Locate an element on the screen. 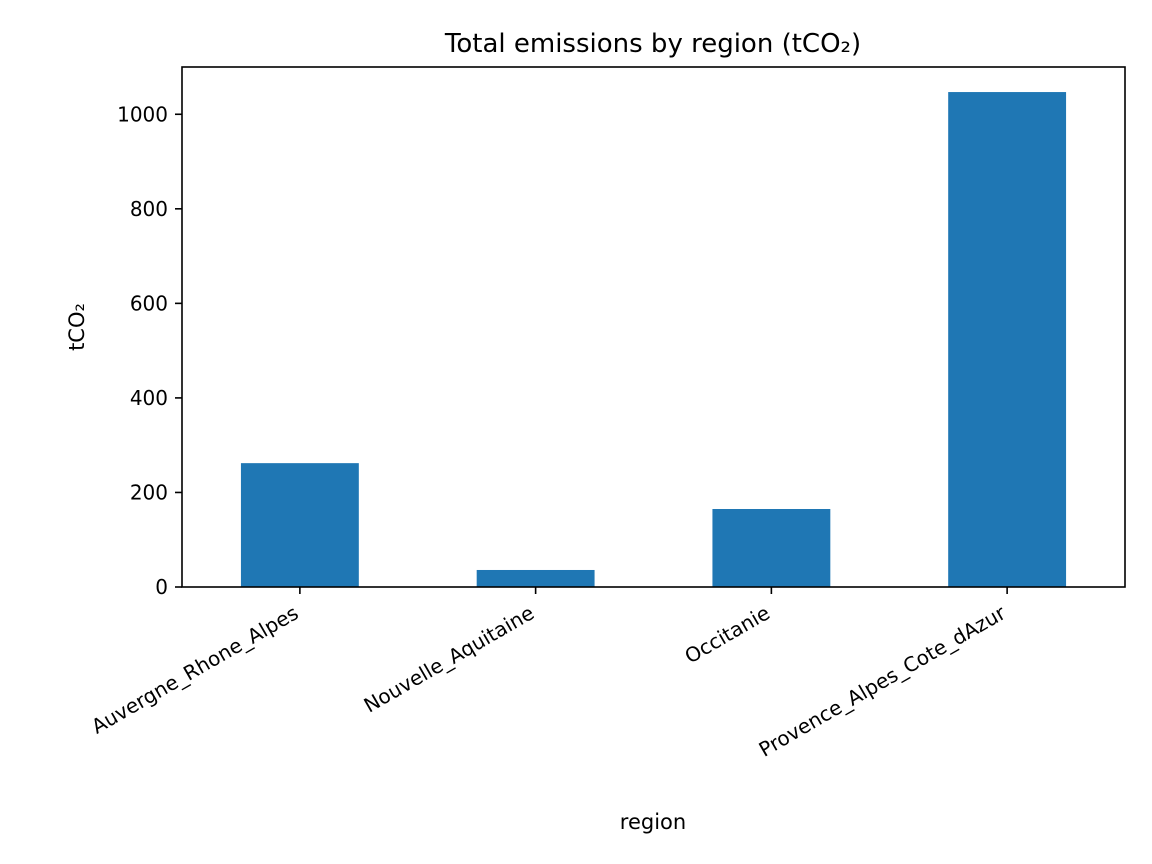 Image resolution: width=1152 pixels, height=864 pixels. x-tick-label: Occitanie is located at coordinates (727, 635).